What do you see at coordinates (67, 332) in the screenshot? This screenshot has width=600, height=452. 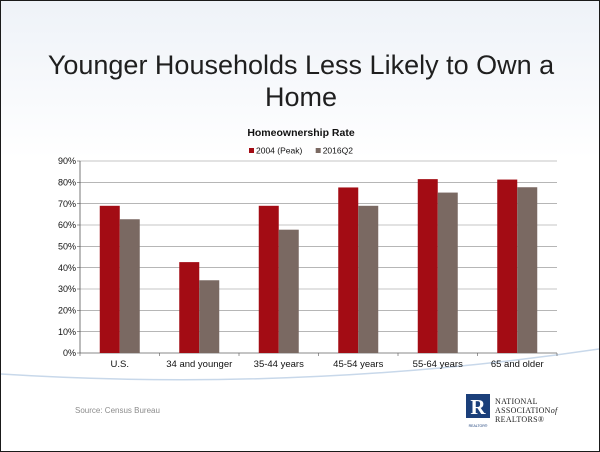 I see `y-tick-label: 10%` at bounding box center [67, 332].